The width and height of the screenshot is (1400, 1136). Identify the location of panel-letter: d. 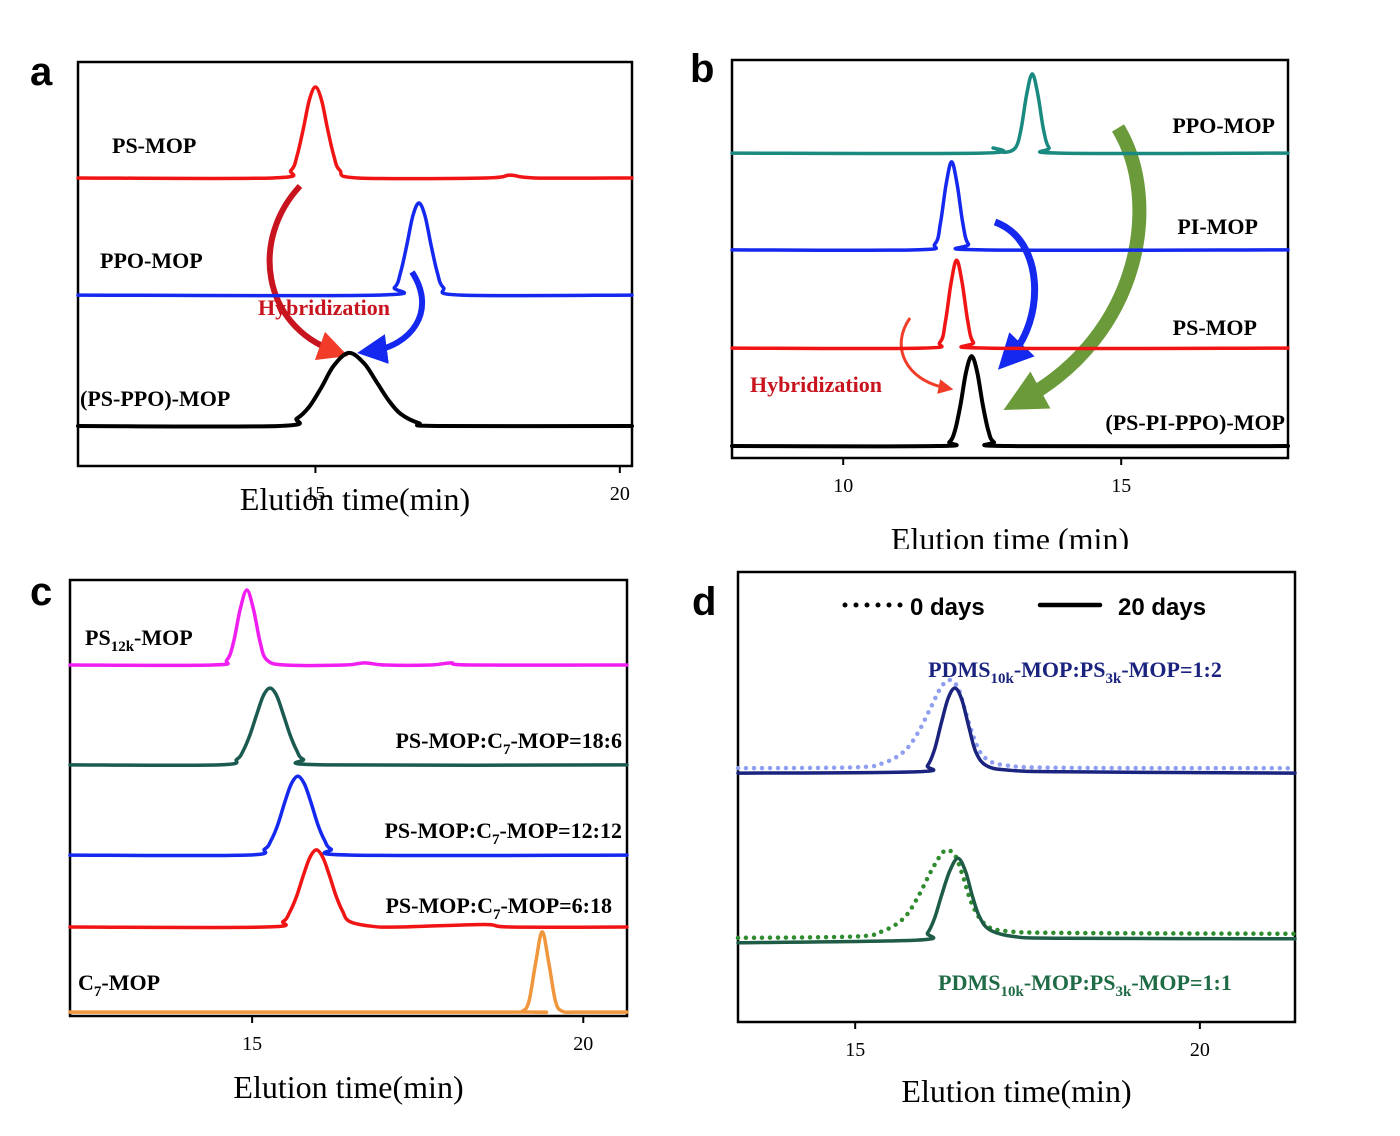
(704, 602).